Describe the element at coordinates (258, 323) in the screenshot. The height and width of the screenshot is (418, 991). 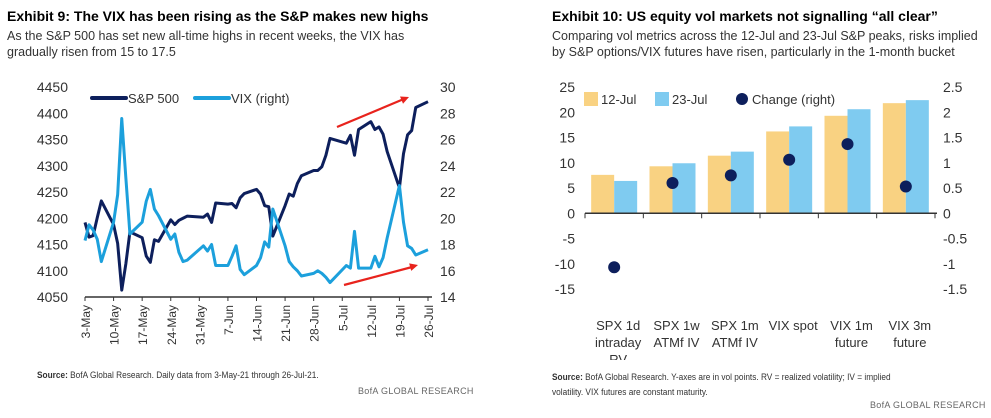
I see `x-tick-label: 14-Jun` at that location.